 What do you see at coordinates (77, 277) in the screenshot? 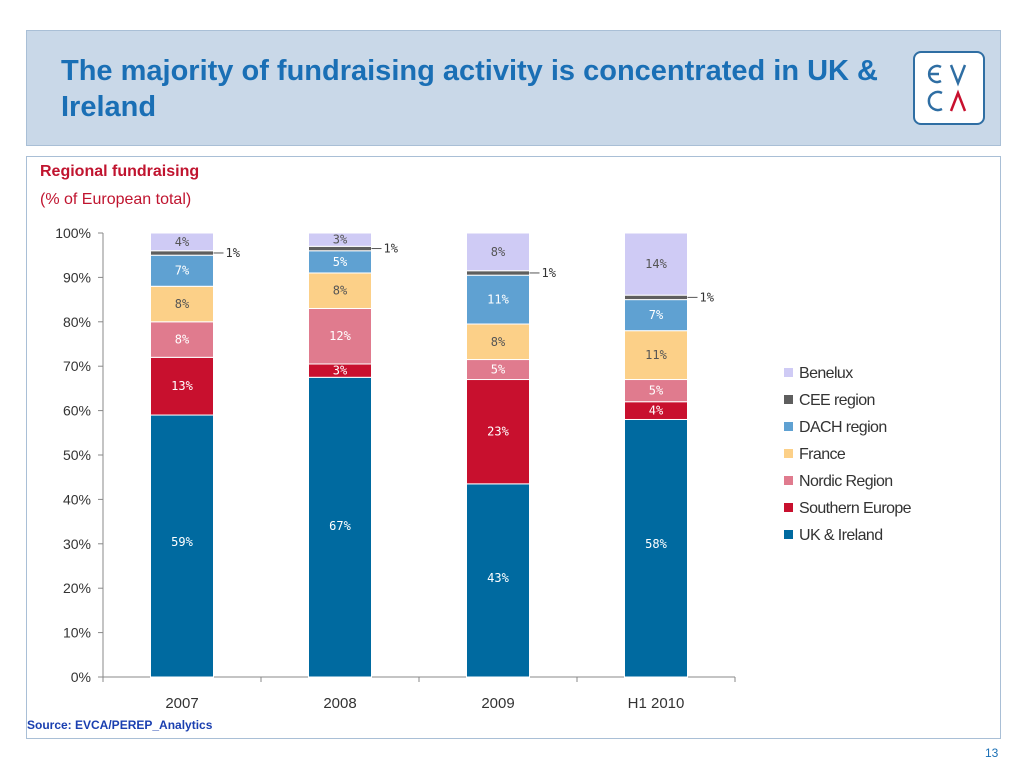
I see `y-tick-label: 90%` at bounding box center [77, 277].